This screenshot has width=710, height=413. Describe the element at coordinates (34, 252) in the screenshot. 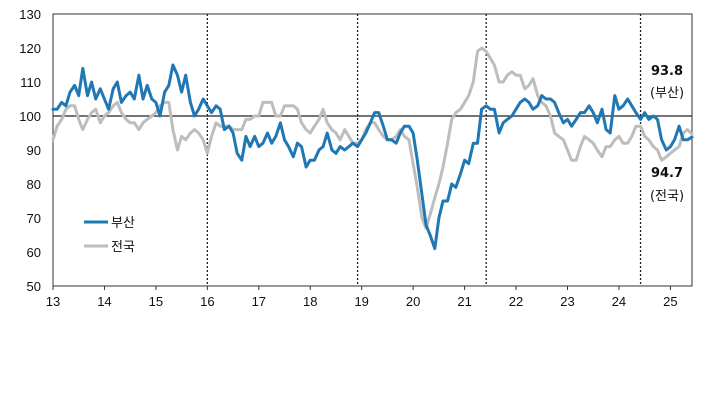

I see `y-tick-label: 60` at that location.